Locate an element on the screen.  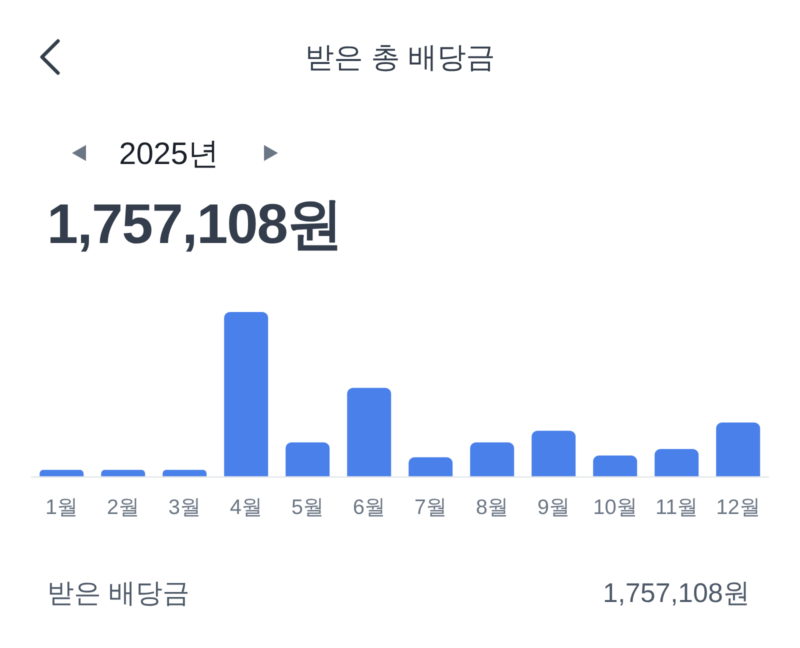
x-tick-label: 9월 is located at coordinates (553, 507).